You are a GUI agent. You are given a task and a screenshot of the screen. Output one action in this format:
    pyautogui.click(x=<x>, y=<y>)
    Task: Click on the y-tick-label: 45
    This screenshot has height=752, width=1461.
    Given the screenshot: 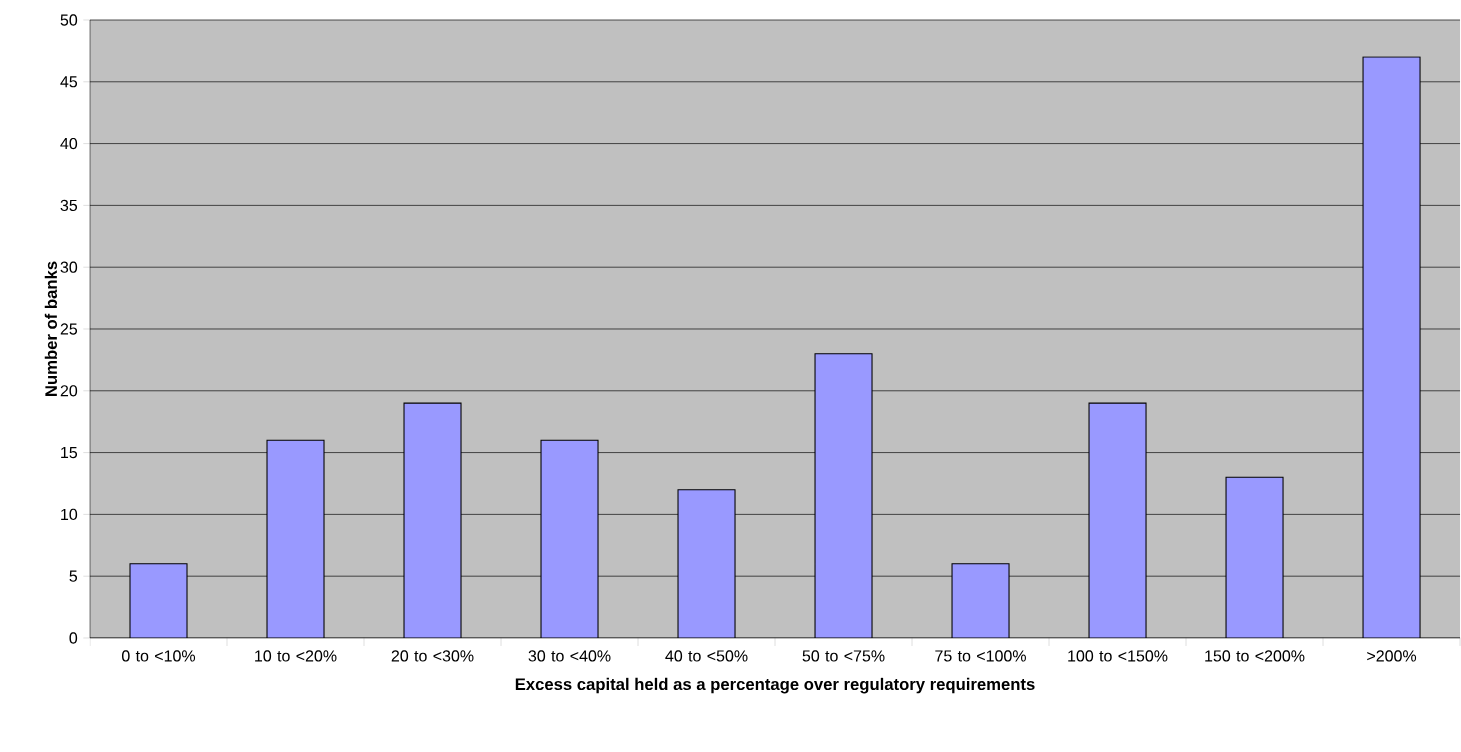 What is the action you would take?
    pyautogui.click(x=69, y=82)
    